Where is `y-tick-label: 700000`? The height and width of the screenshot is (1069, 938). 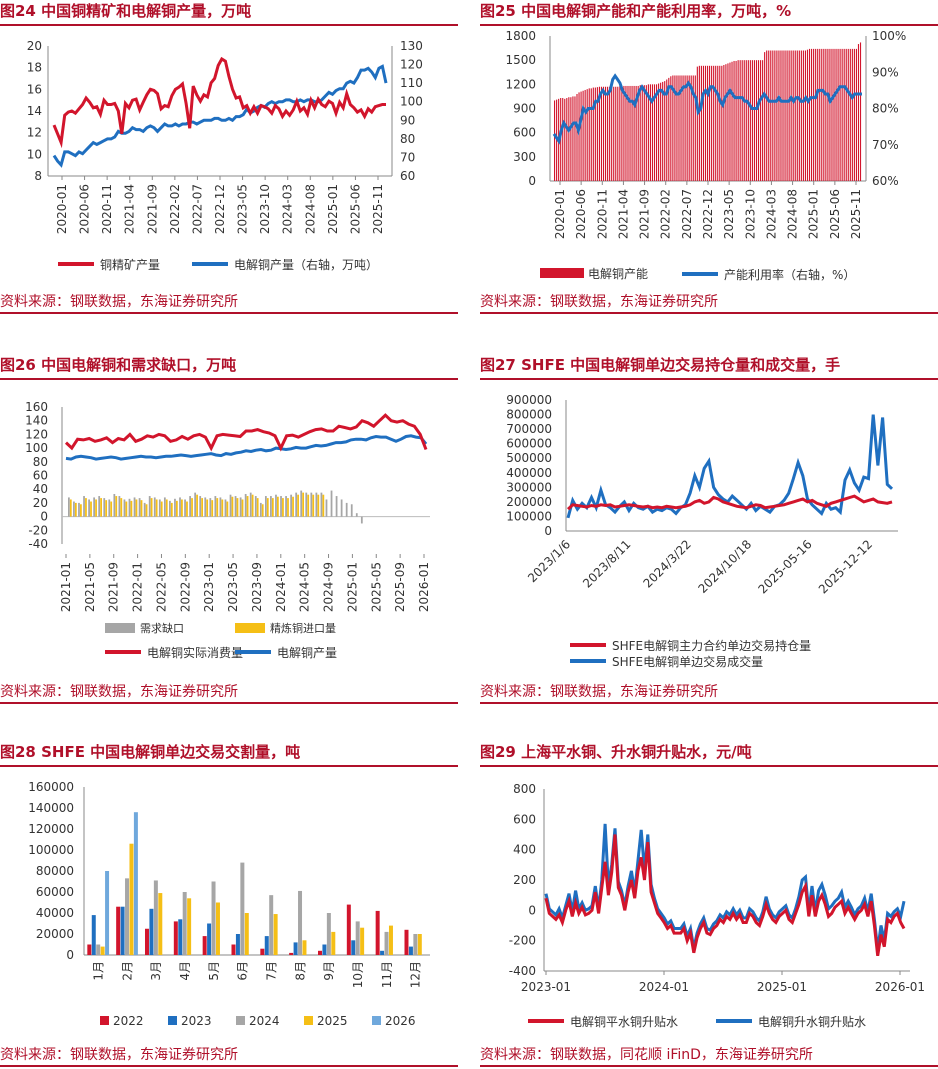 y-tick-label: 700000 is located at coordinates (529, 429).